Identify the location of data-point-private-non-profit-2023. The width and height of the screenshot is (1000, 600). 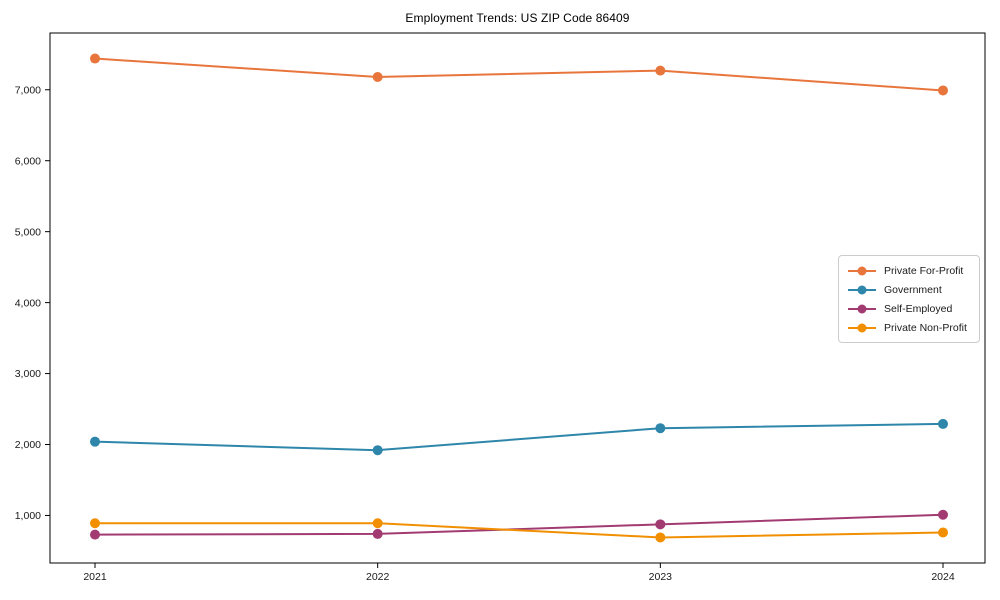
(660, 537).